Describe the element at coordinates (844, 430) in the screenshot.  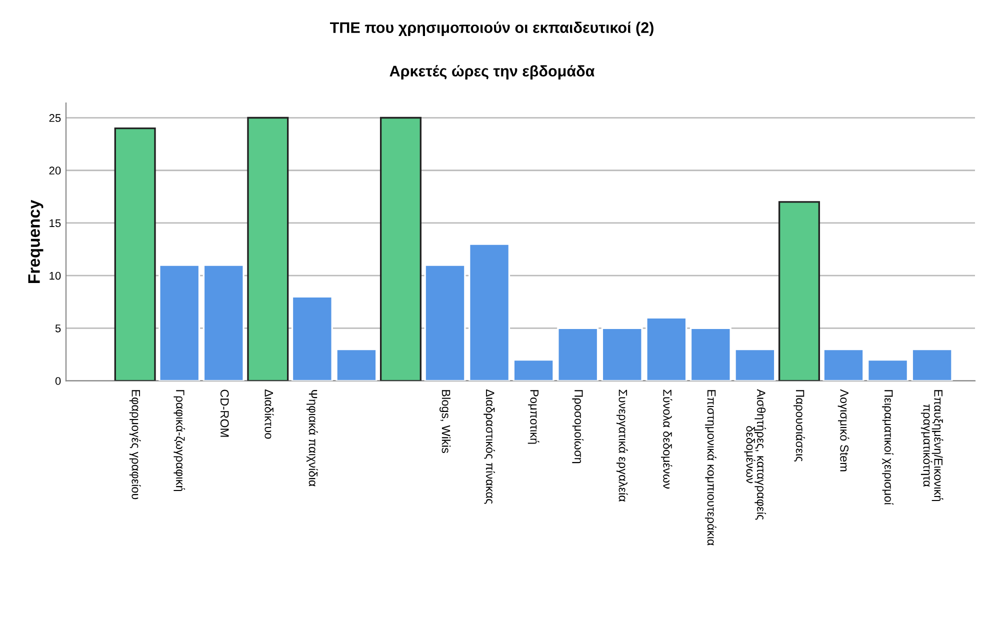
I see `x-tick-label: Λογισμικό Stem` at that location.